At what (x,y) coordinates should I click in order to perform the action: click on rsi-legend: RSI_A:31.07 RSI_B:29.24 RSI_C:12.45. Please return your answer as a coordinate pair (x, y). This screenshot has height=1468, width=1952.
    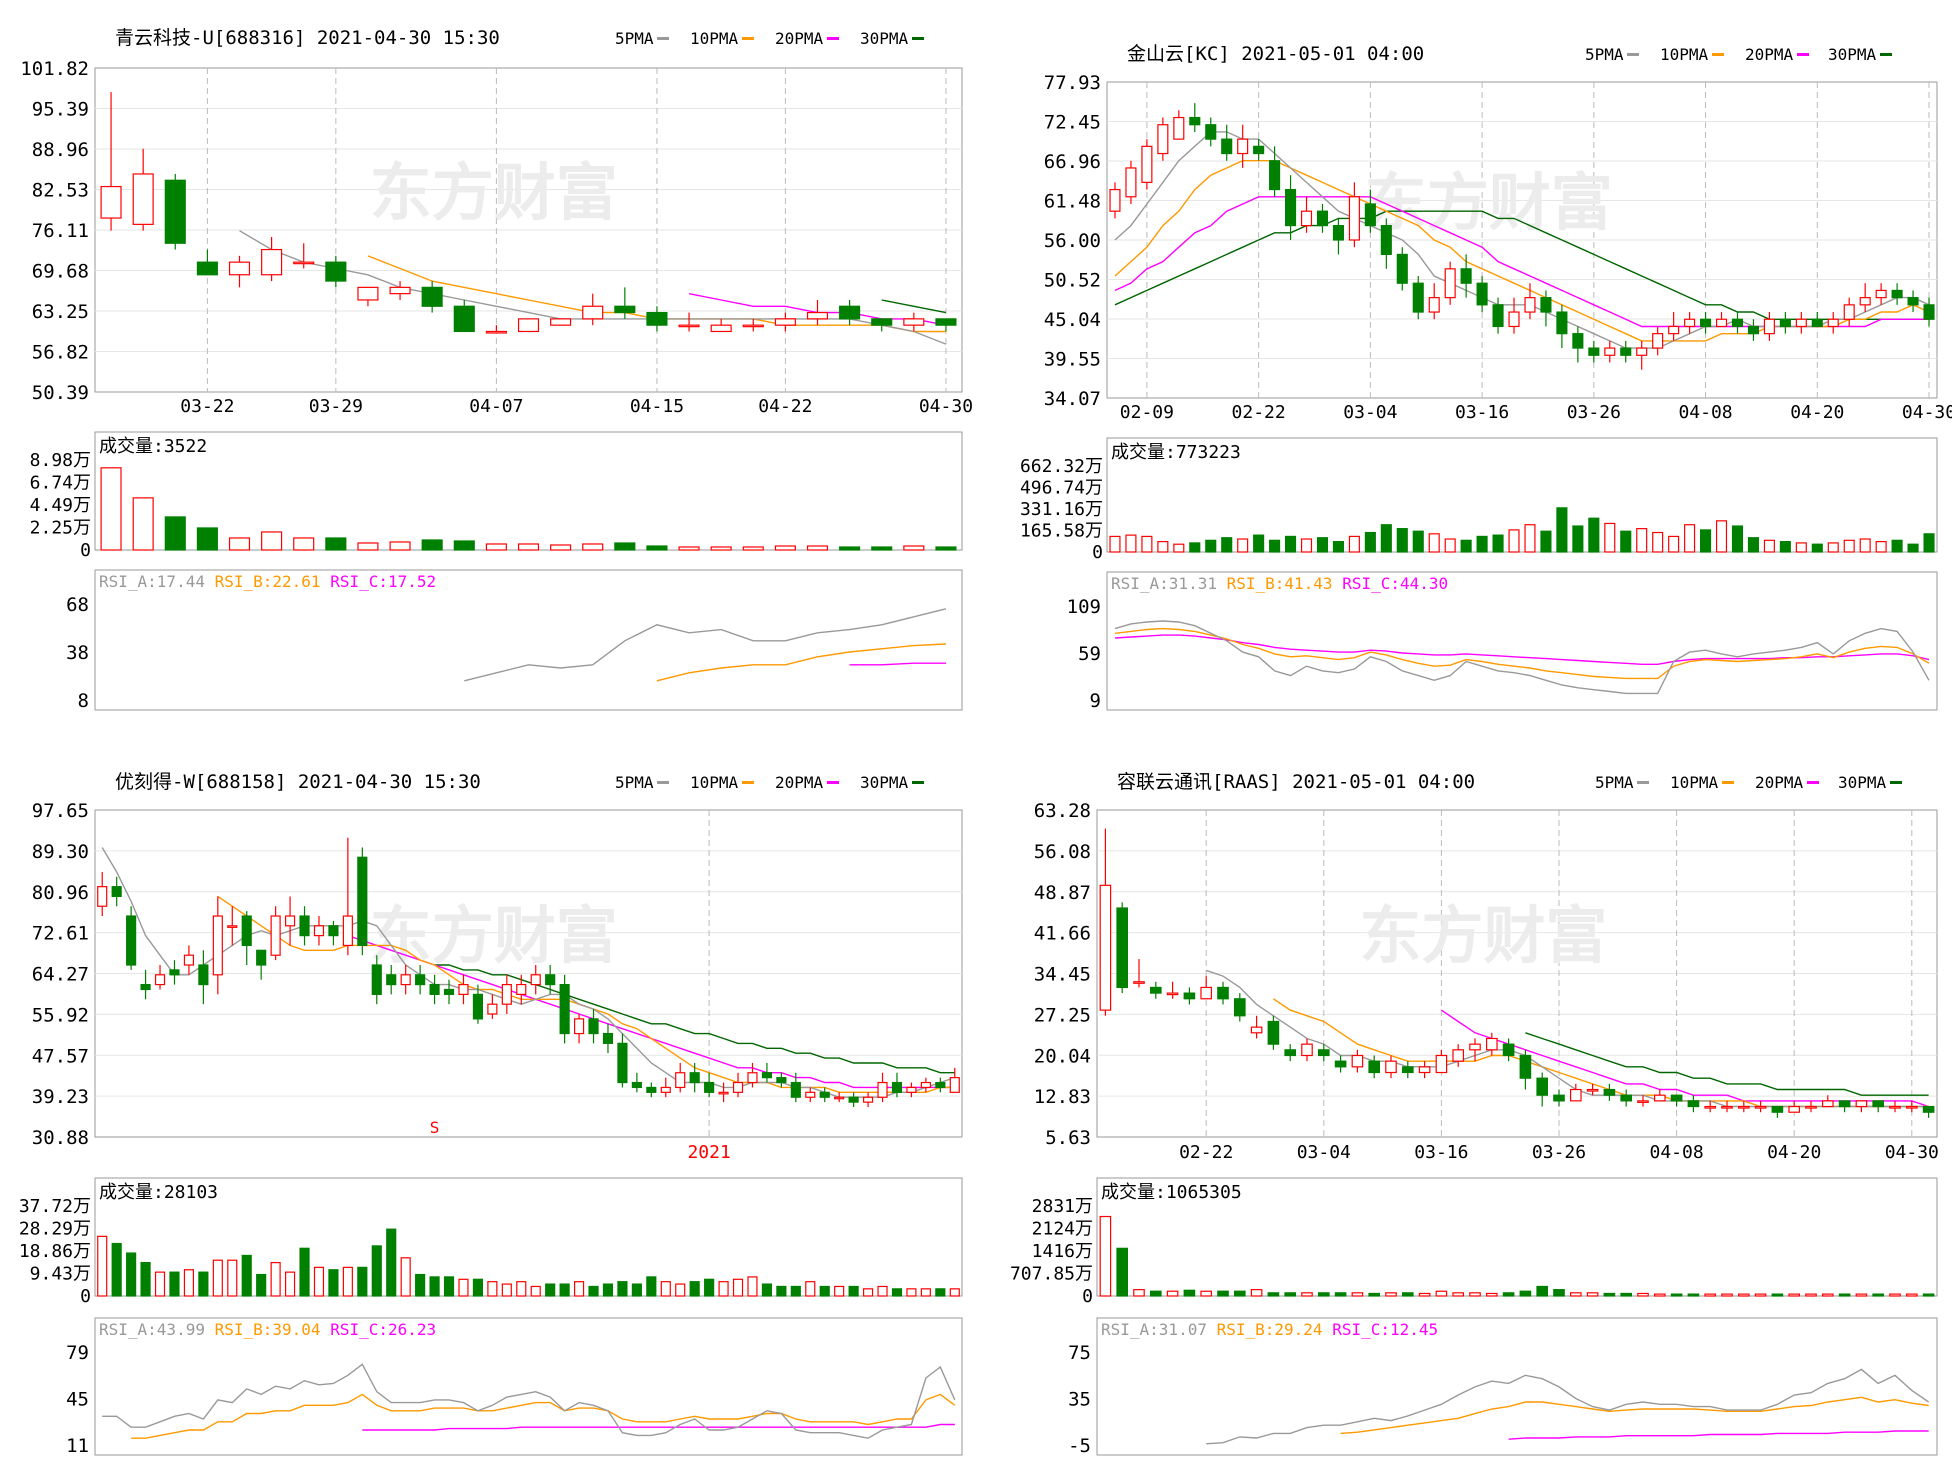
    Looking at the image, I should click on (1269, 1329).